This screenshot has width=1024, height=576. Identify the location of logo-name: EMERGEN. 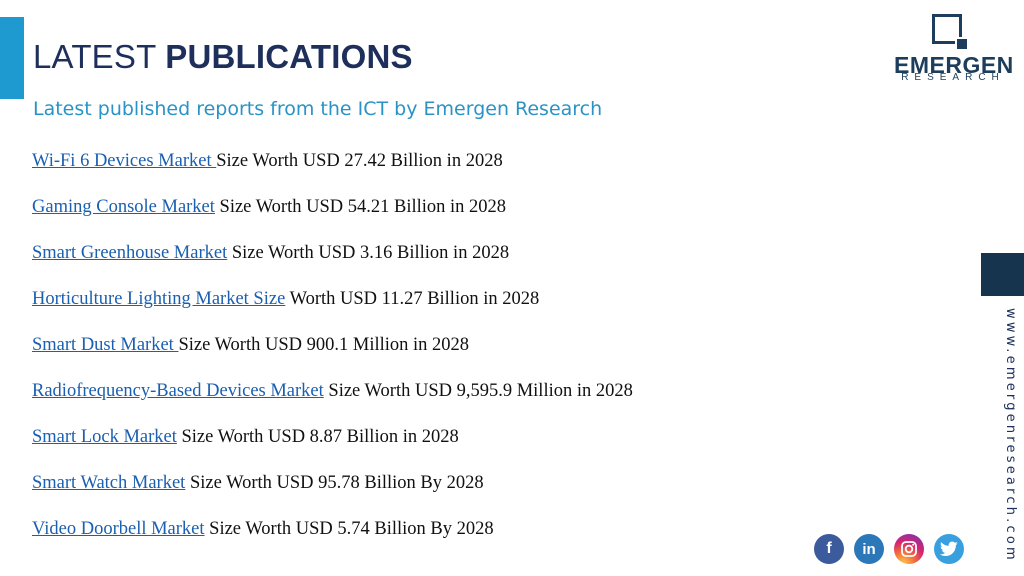
(954, 65).